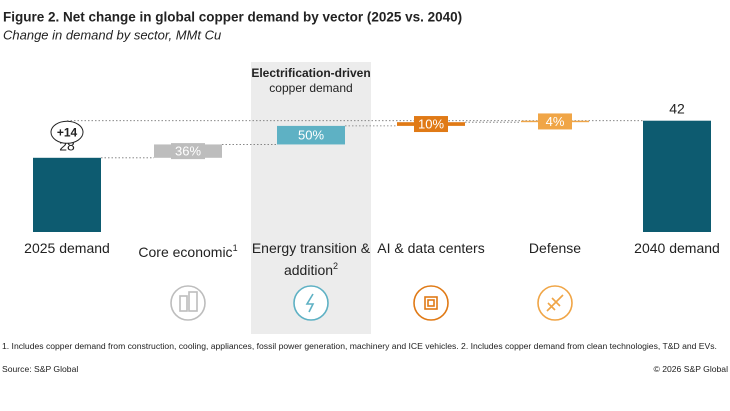 The width and height of the screenshot is (730, 411). Describe the element at coordinates (555, 303) in the screenshot. I see `icon-defense` at that location.